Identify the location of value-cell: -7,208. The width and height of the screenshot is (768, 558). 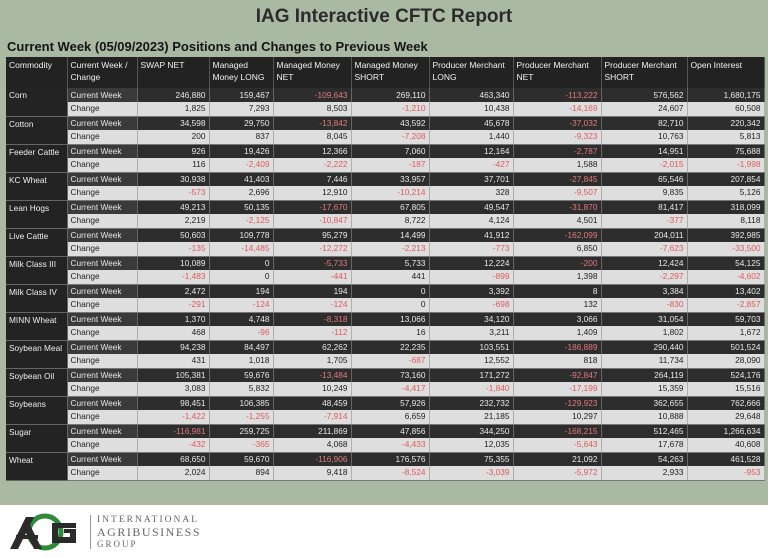
(390, 137).